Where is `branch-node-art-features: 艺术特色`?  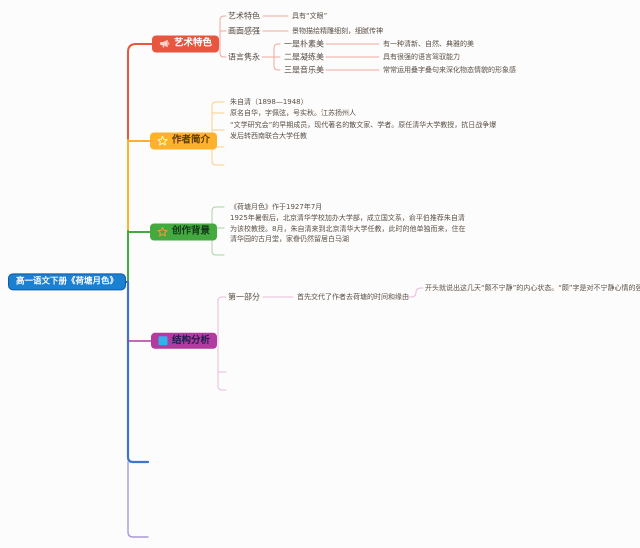
branch-node-art-features: 艺术特色 is located at coordinates (186, 44).